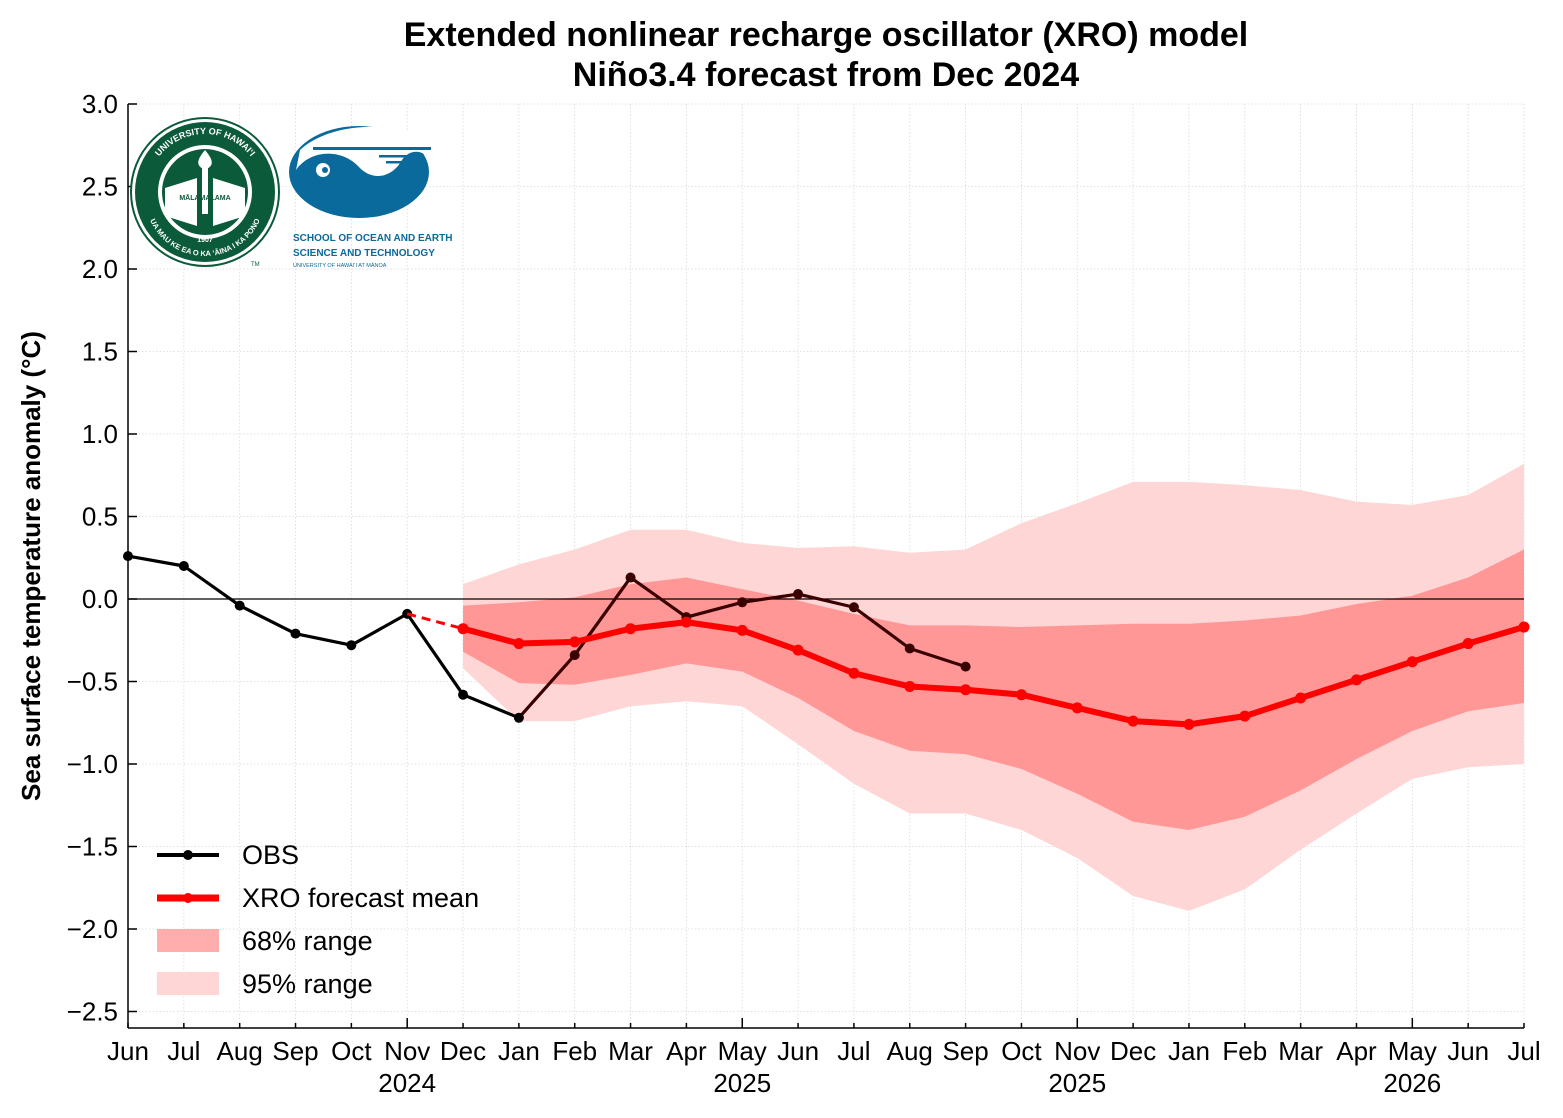 This screenshot has width=1563, height=1118. What do you see at coordinates (364, 253) in the screenshot?
I see `soest-line2: SCIENCE AND TECHNOLOGY` at bounding box center [364, 253].